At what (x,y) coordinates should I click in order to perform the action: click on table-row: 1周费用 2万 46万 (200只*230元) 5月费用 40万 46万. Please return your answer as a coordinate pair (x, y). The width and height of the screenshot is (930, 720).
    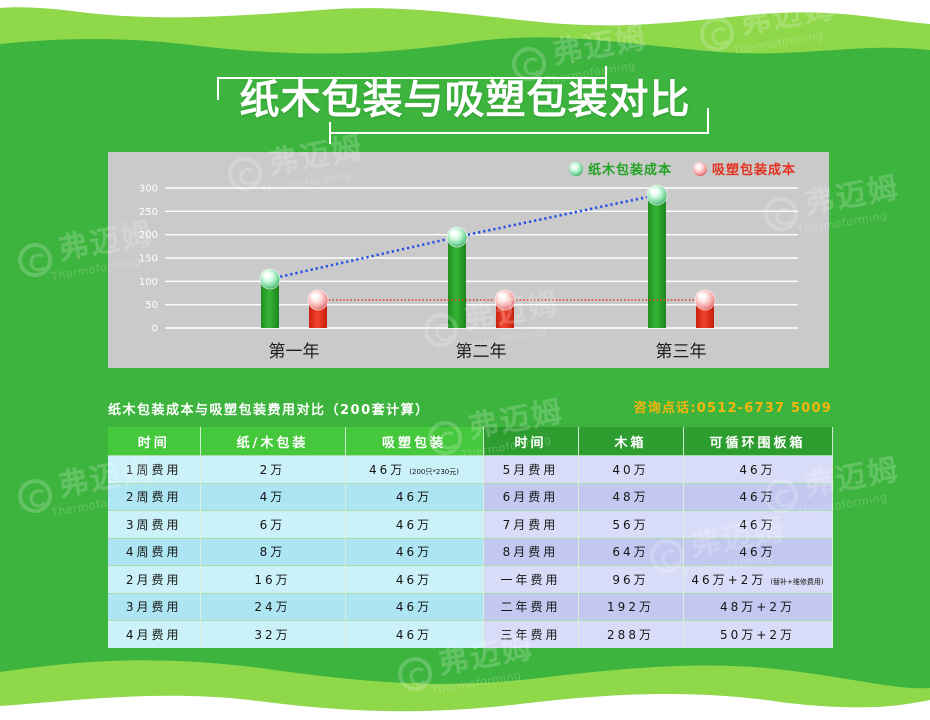
    Looking at the image, I should click on (470, 469).